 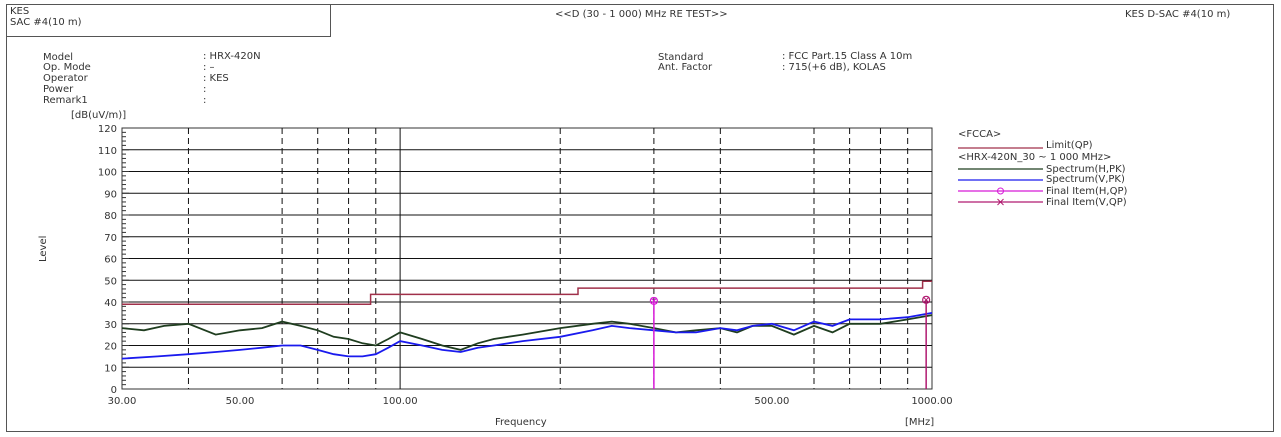 What do you see at coordinates (521, 422) in the screenshot?
I see `x-axis-title: Frequency` at bounding box center [521, 422].